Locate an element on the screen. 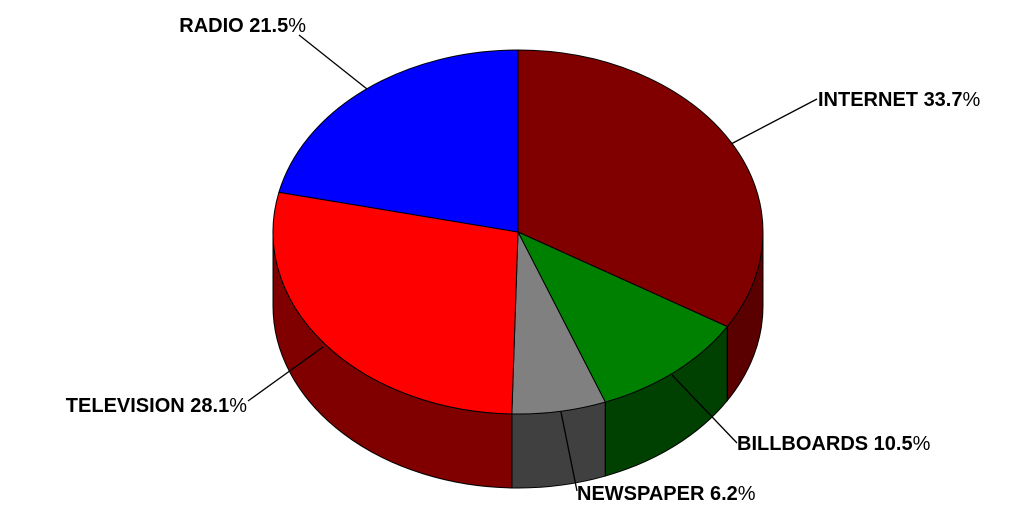 This screenshot has width=1028, height=510. slice-label-value: 10.5 is located at coordinates (893, 444).